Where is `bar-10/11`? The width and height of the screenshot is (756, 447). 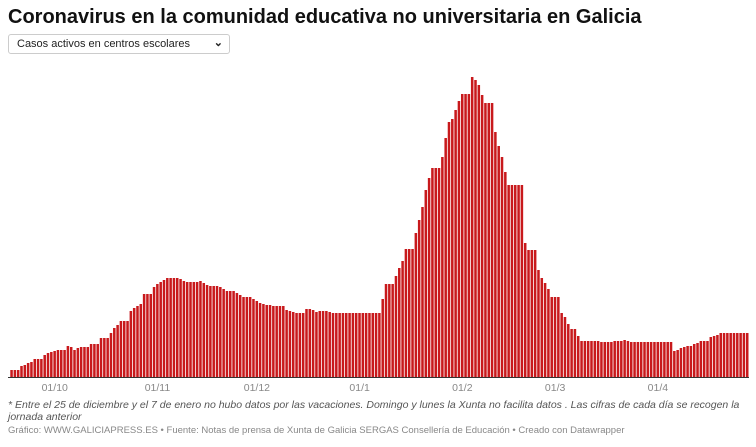 bar-10/11 is located at coordinates (187, 329).